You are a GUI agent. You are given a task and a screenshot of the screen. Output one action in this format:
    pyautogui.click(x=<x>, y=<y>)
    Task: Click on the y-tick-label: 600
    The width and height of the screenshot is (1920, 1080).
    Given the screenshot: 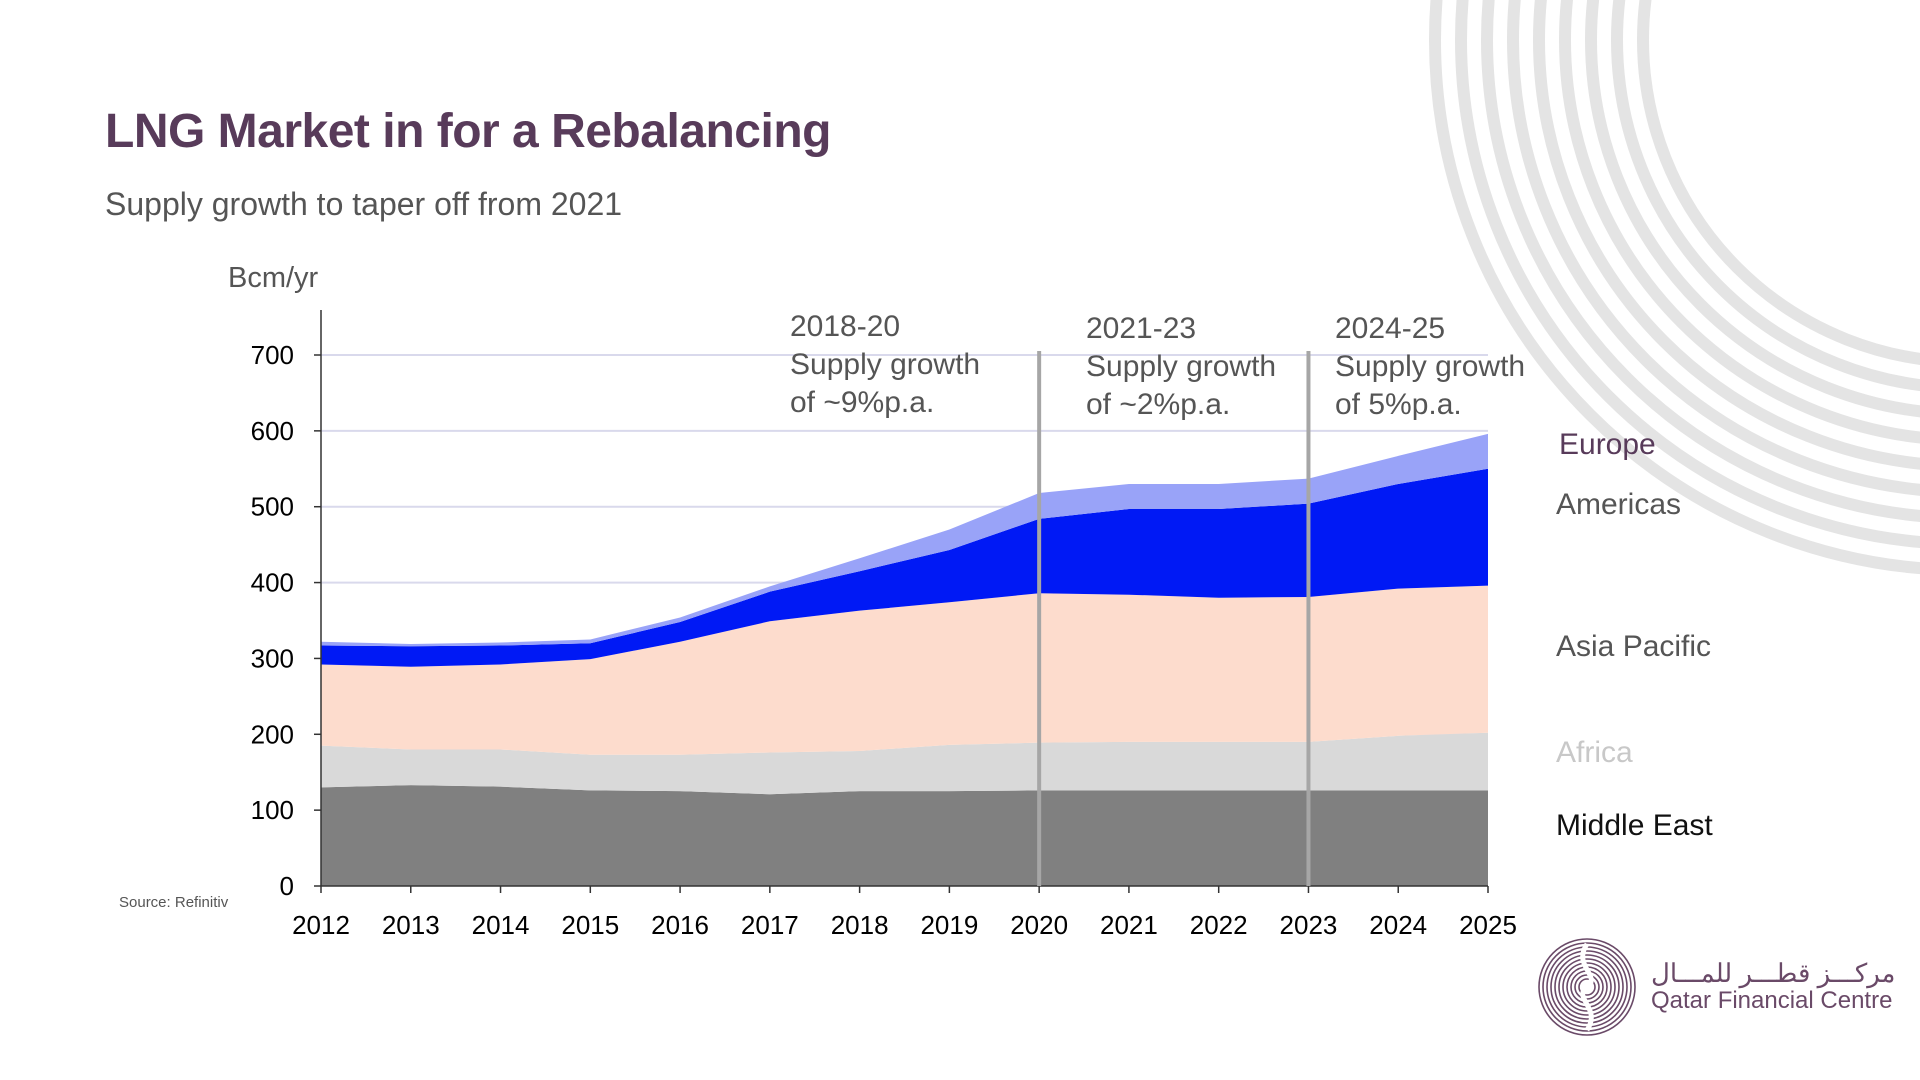 What is the action you would take?
    pyautogui.click(x=272, y=431)
    